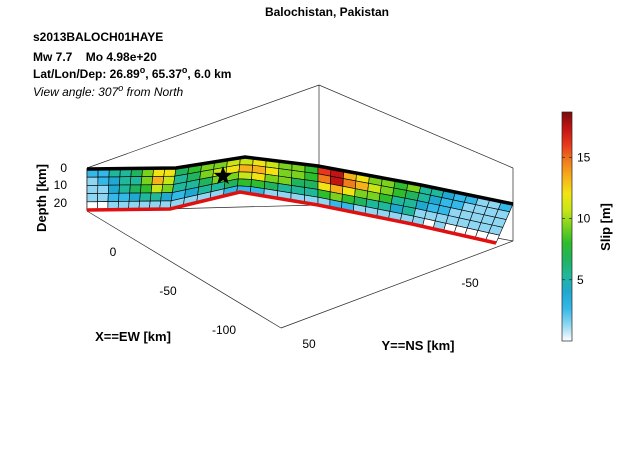  I want to click on z-tick-label: 20, so click(61, 203).